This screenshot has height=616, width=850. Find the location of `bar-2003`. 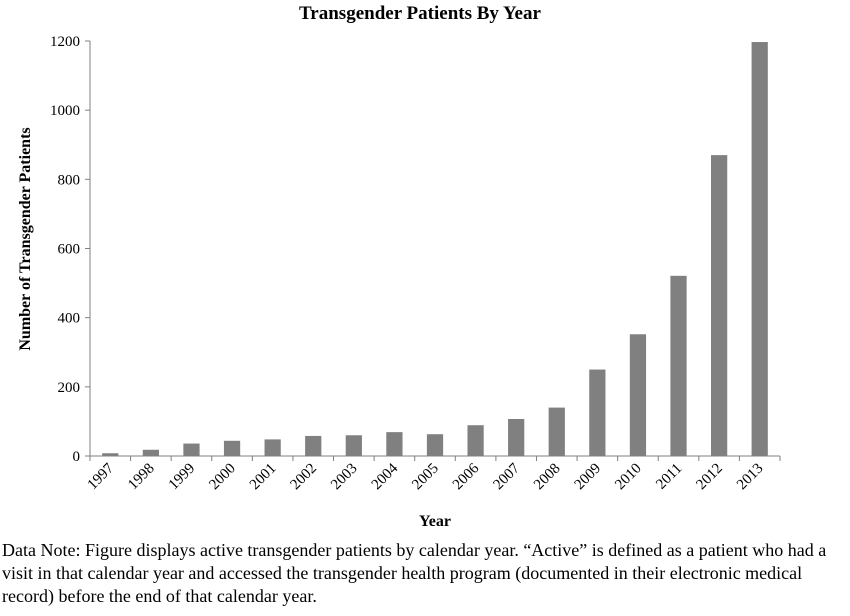

bar-2003 is located at coordinates (353, 445).